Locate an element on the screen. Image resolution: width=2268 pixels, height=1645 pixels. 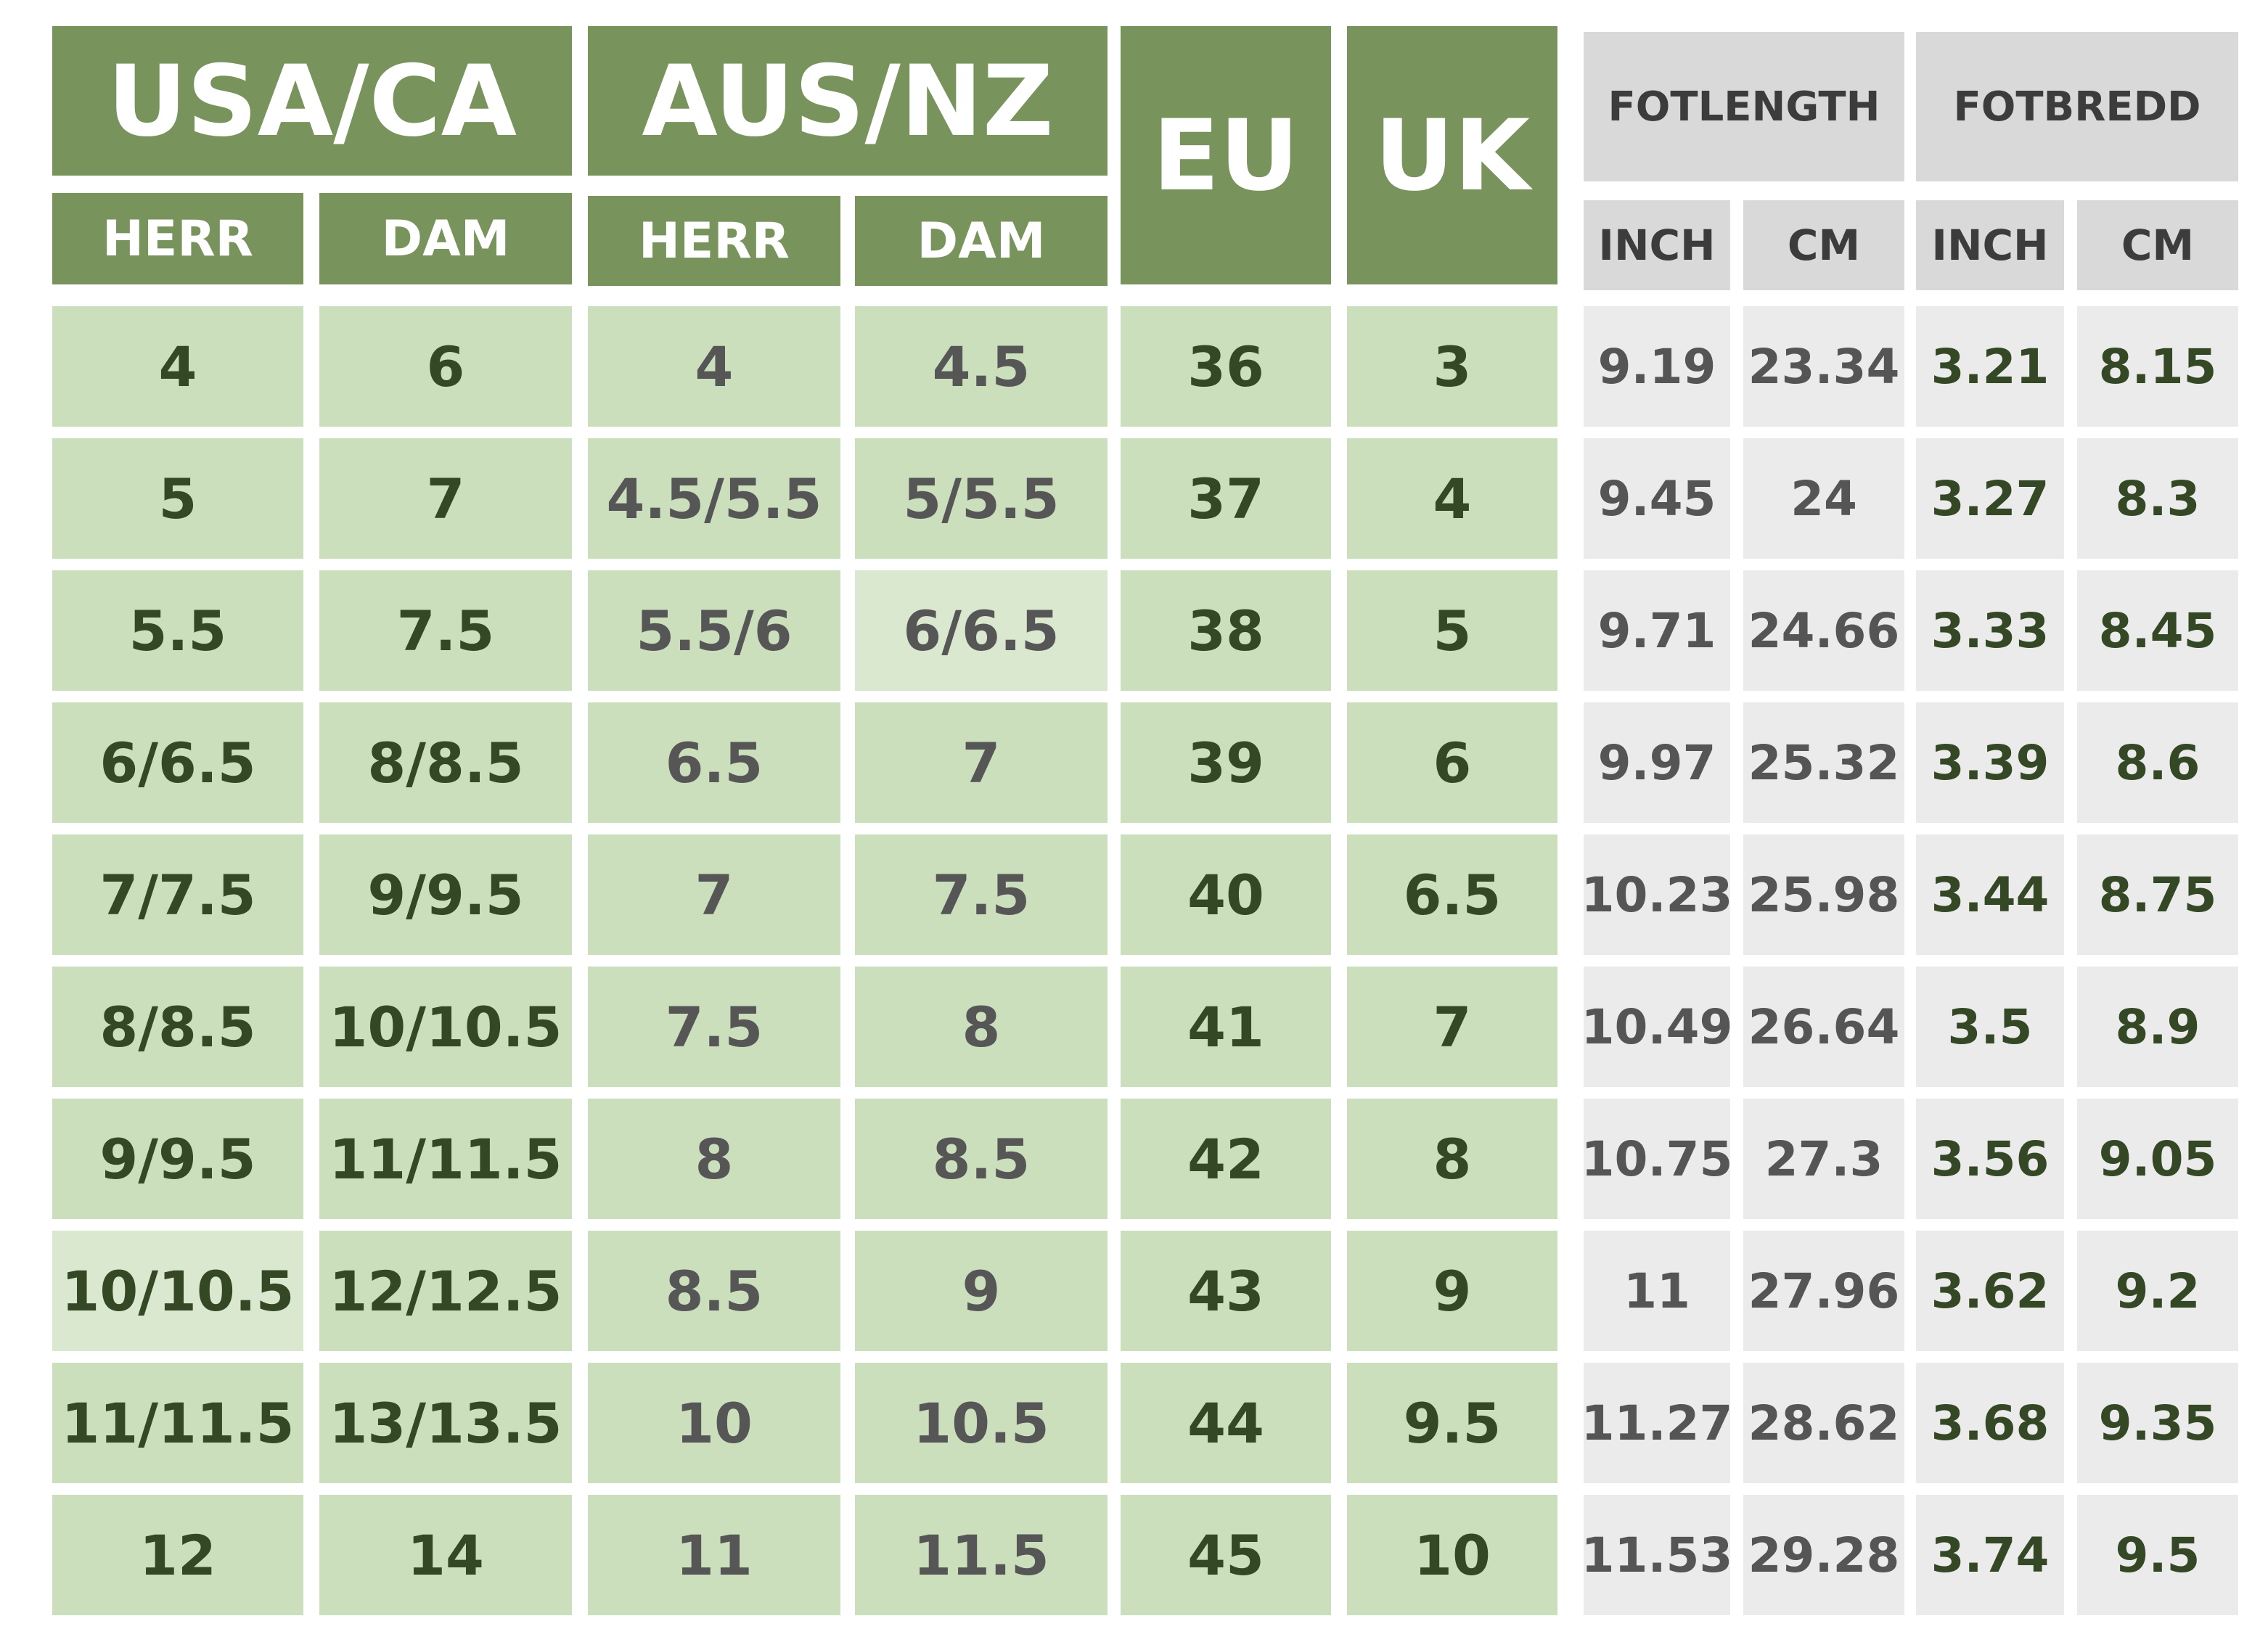
cell-usa-dam: 13/13.5 is located at coordinates (445, 1423).